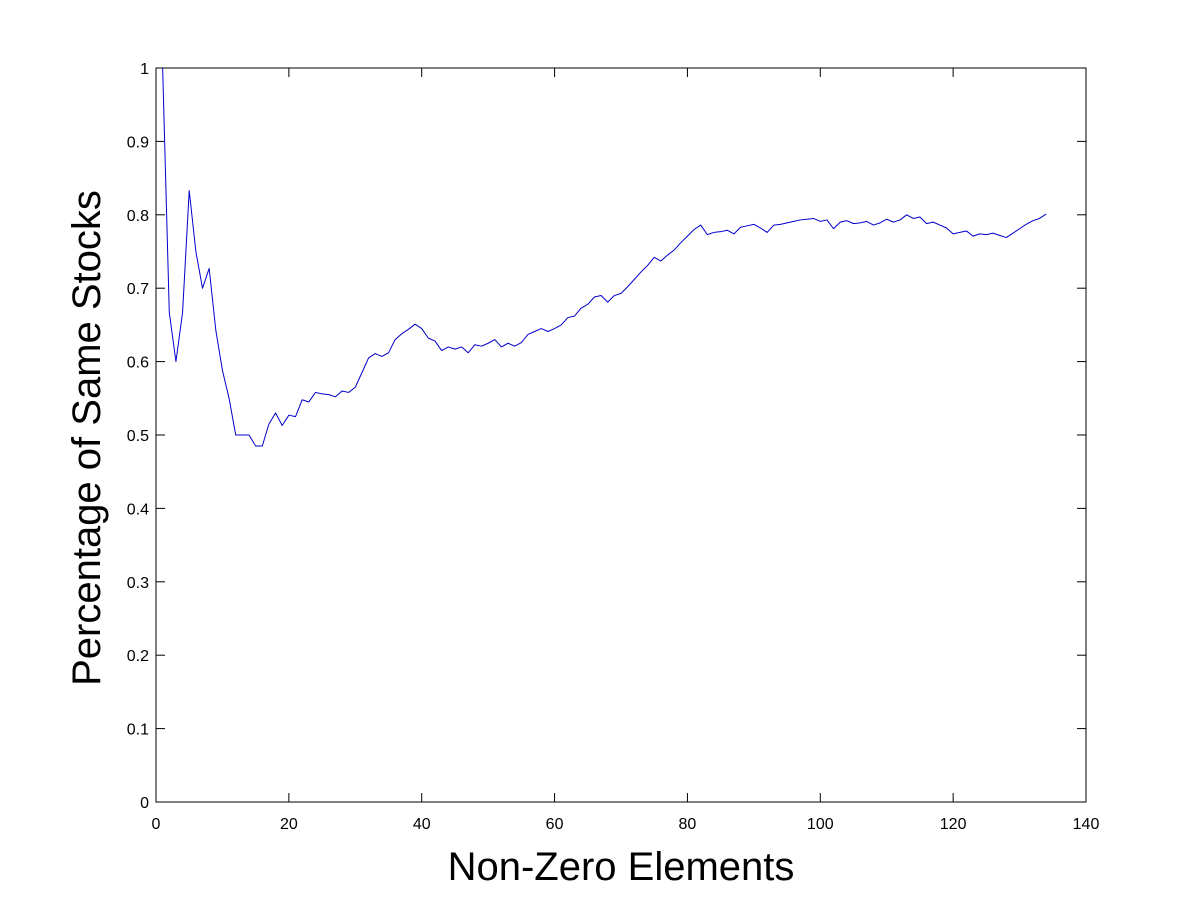  What do you see at coordinates (555, 824) in the screenshot?
I see `x-tick-label: 60` at bounding box center [555, 824].